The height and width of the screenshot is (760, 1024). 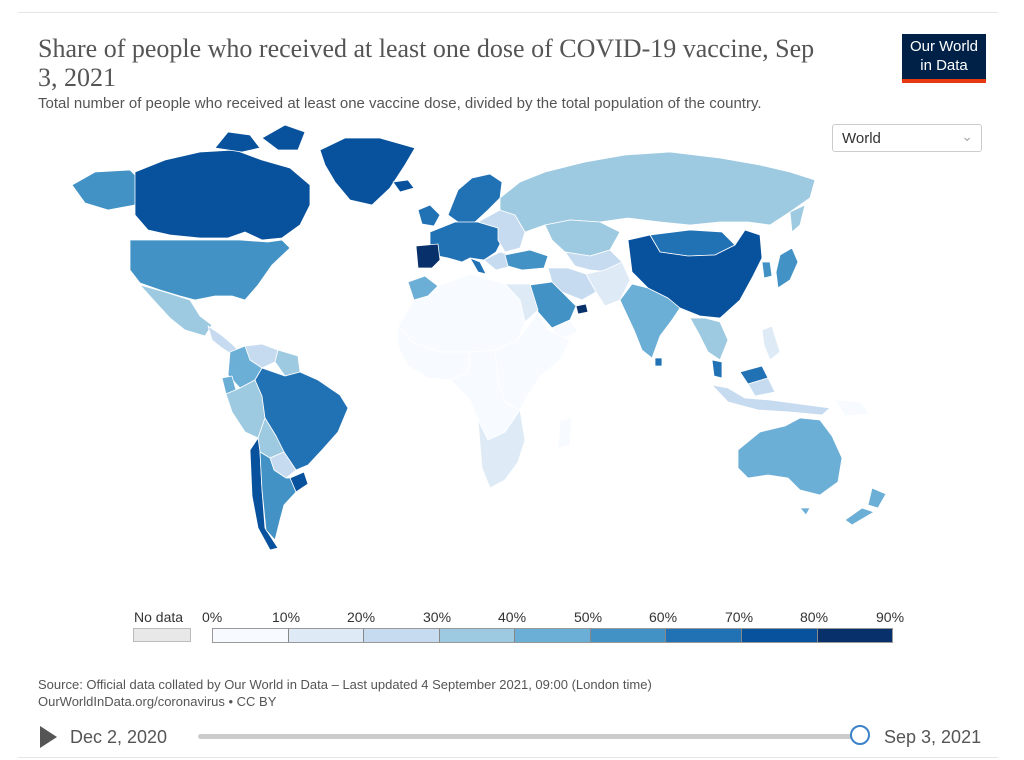 What do you see at coordinates (301, 419) in the screenshot?
I see `map-region-brazil` at bounding box center [301, 419].